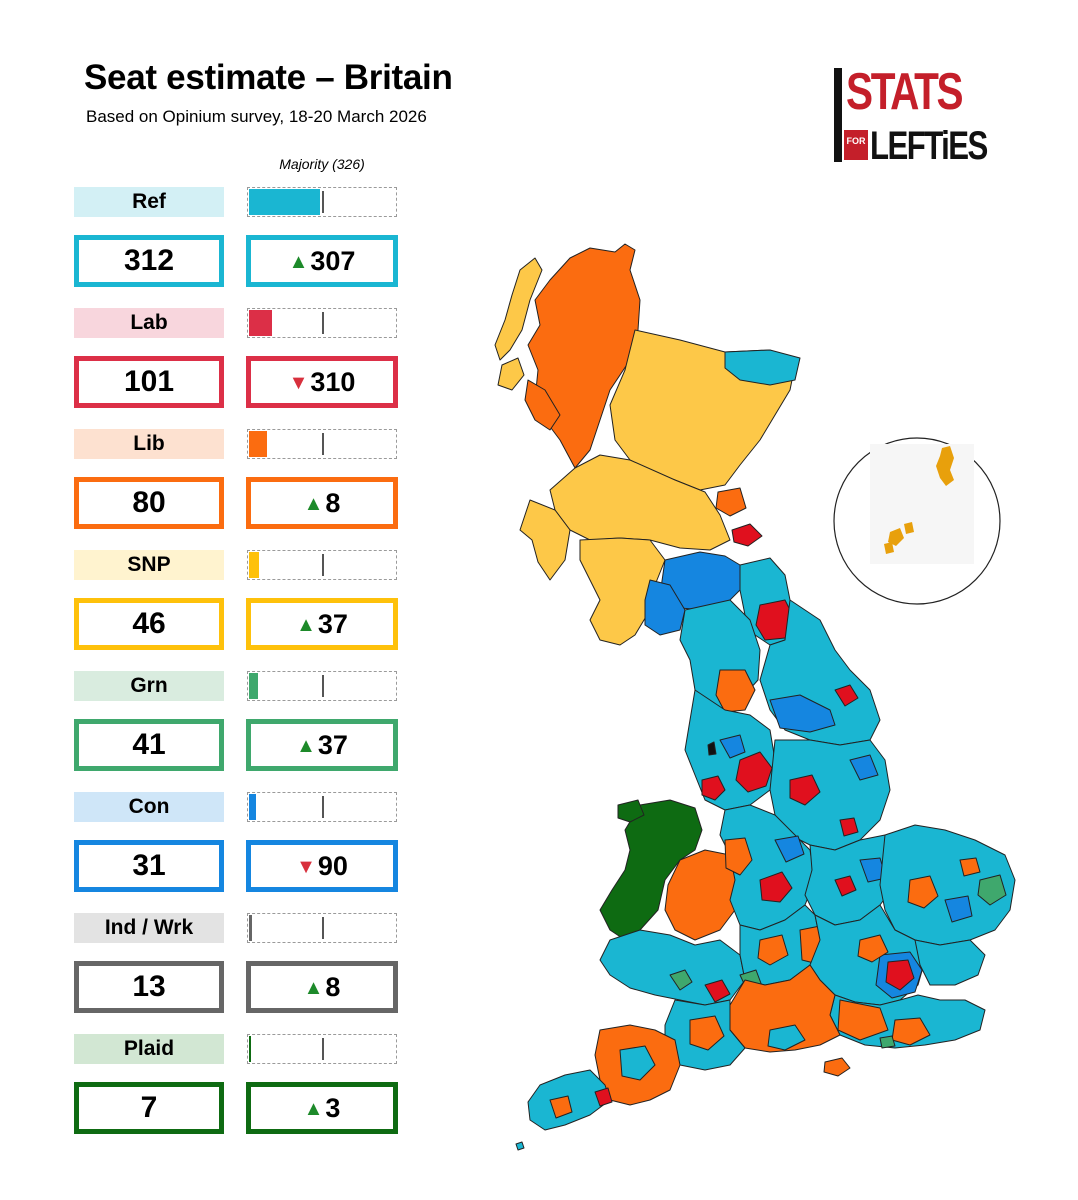 The width and height of the screenshot is (1078, 1200). Describe the element at coordinates (322, 624) in the screenshot. I see `seat-change-snp: ▲37` at that location.